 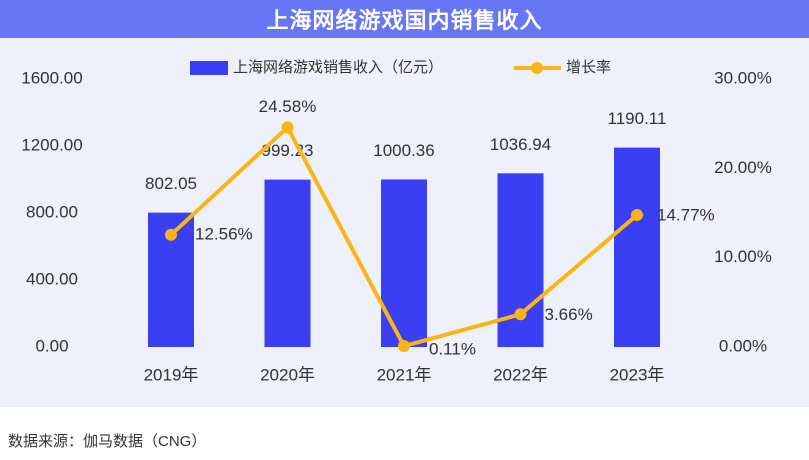 What do you see at coordinates (288, 106) in the screenshot?
I see `growth-value-label: 24.58%` at bounding box center [288, 106].